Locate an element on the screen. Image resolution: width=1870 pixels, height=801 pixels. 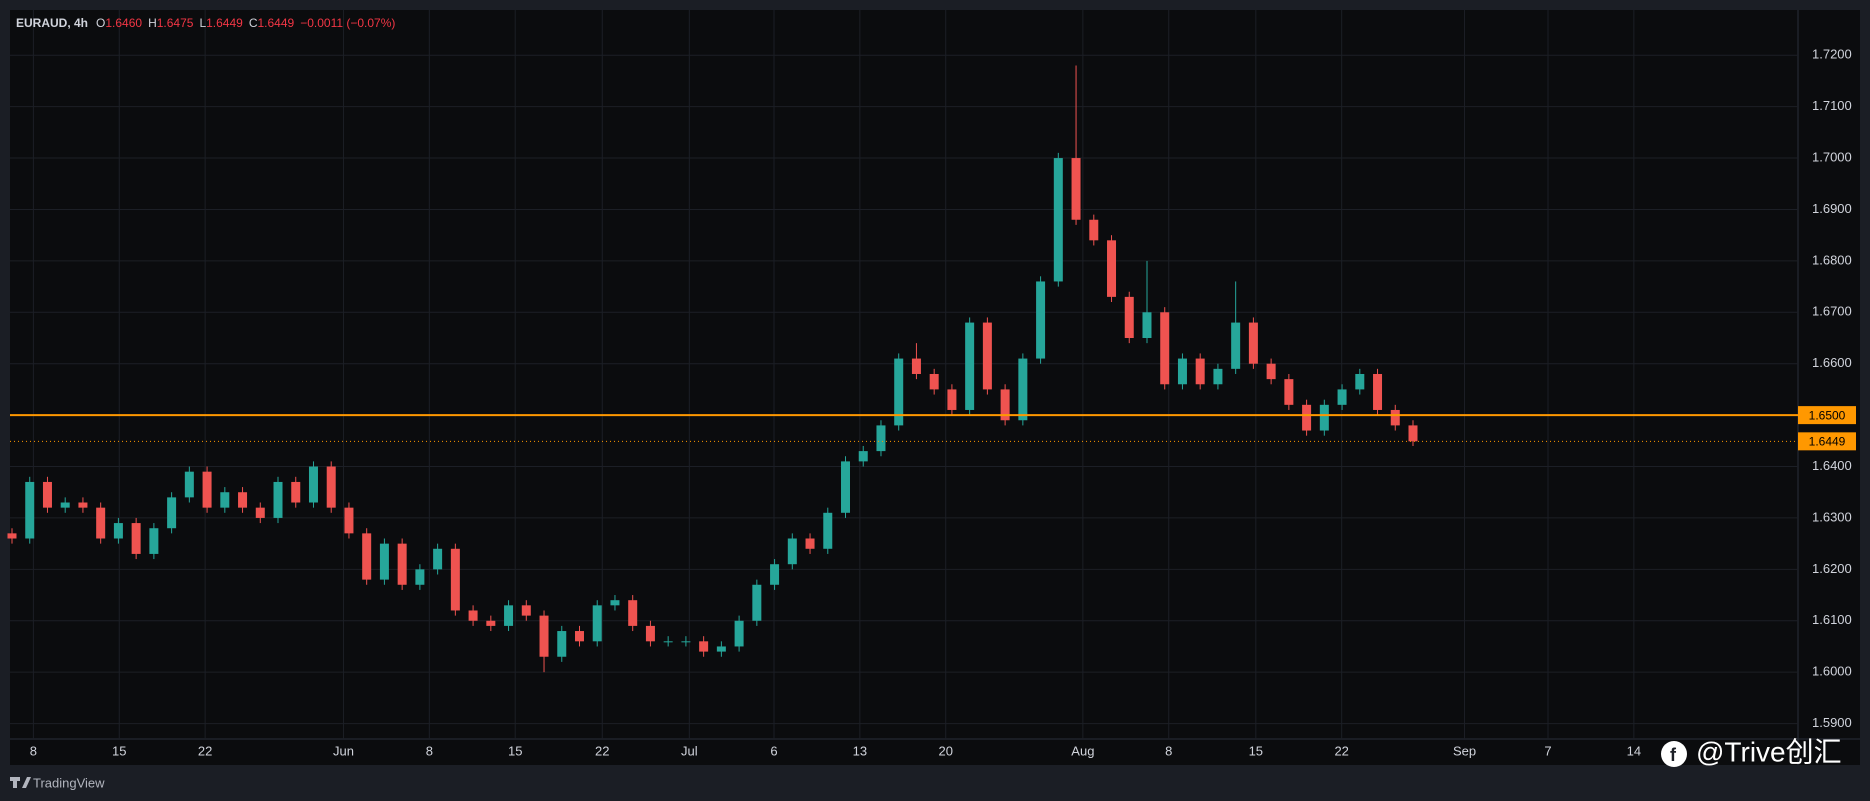
facebook-icon is located at coordinates (1674, 754).